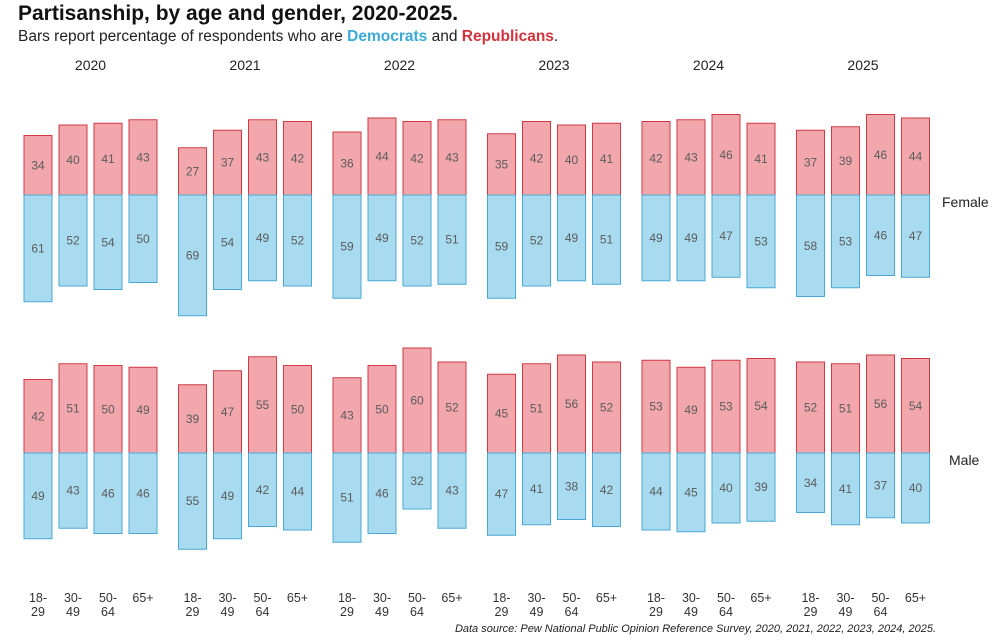 This screenshot has height=642, width=1000. I want to click on label-democrat-male-2021-0: 55, so click(193, 501).